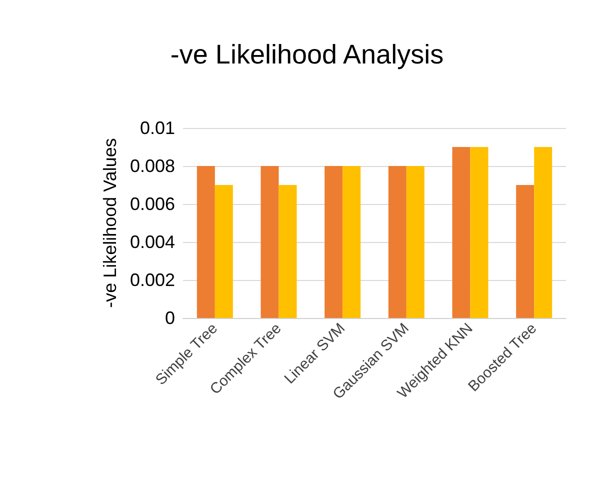 The image size is (614, 486). I want to click on y-axis-title: -ve Likelihood Values, so click(110, 223).